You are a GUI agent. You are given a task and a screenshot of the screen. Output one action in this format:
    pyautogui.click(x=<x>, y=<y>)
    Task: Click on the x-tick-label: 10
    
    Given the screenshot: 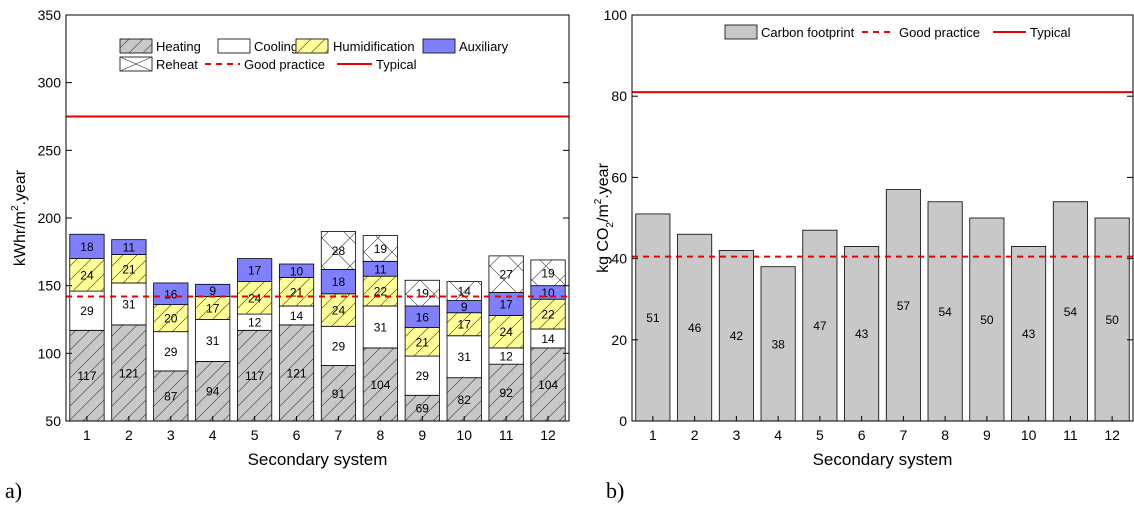 What is the action you would take?
    pyautogui.click(x=464, y=435)
    